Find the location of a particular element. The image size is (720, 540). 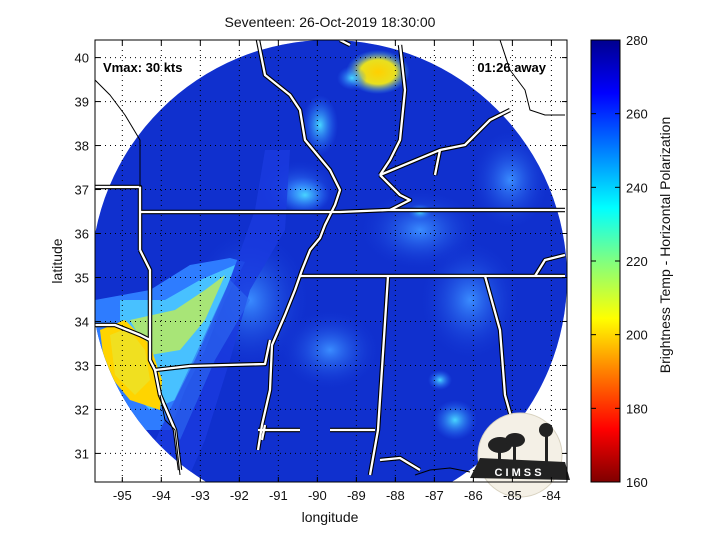

time-away-label: 01:26 away is located at coordinates (511, 67).